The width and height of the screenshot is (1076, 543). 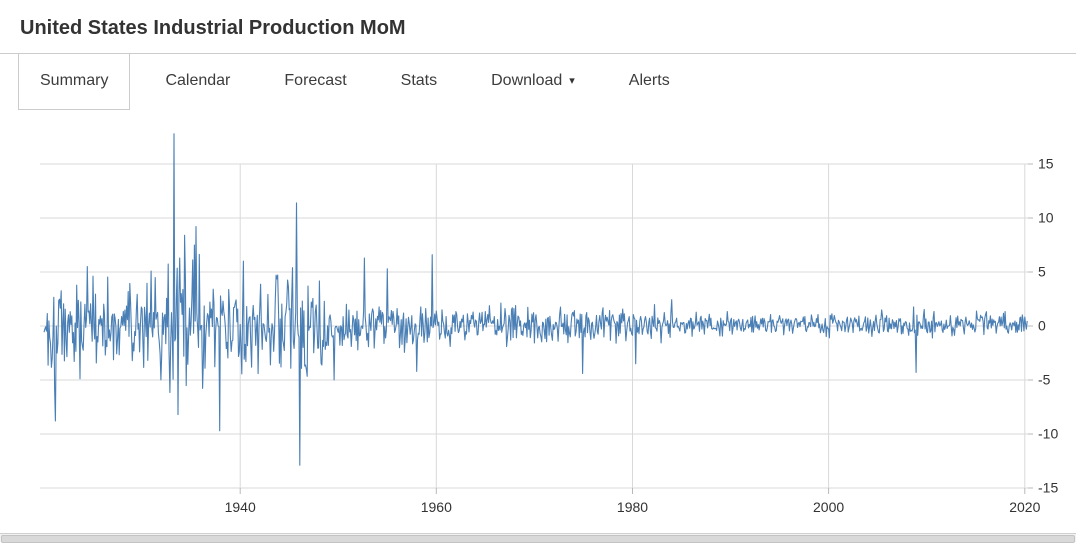 What do you see at coordinates (1046, 218) in the screenshot?
I see `svg-text: 10` at bounding box center [1046, 218].